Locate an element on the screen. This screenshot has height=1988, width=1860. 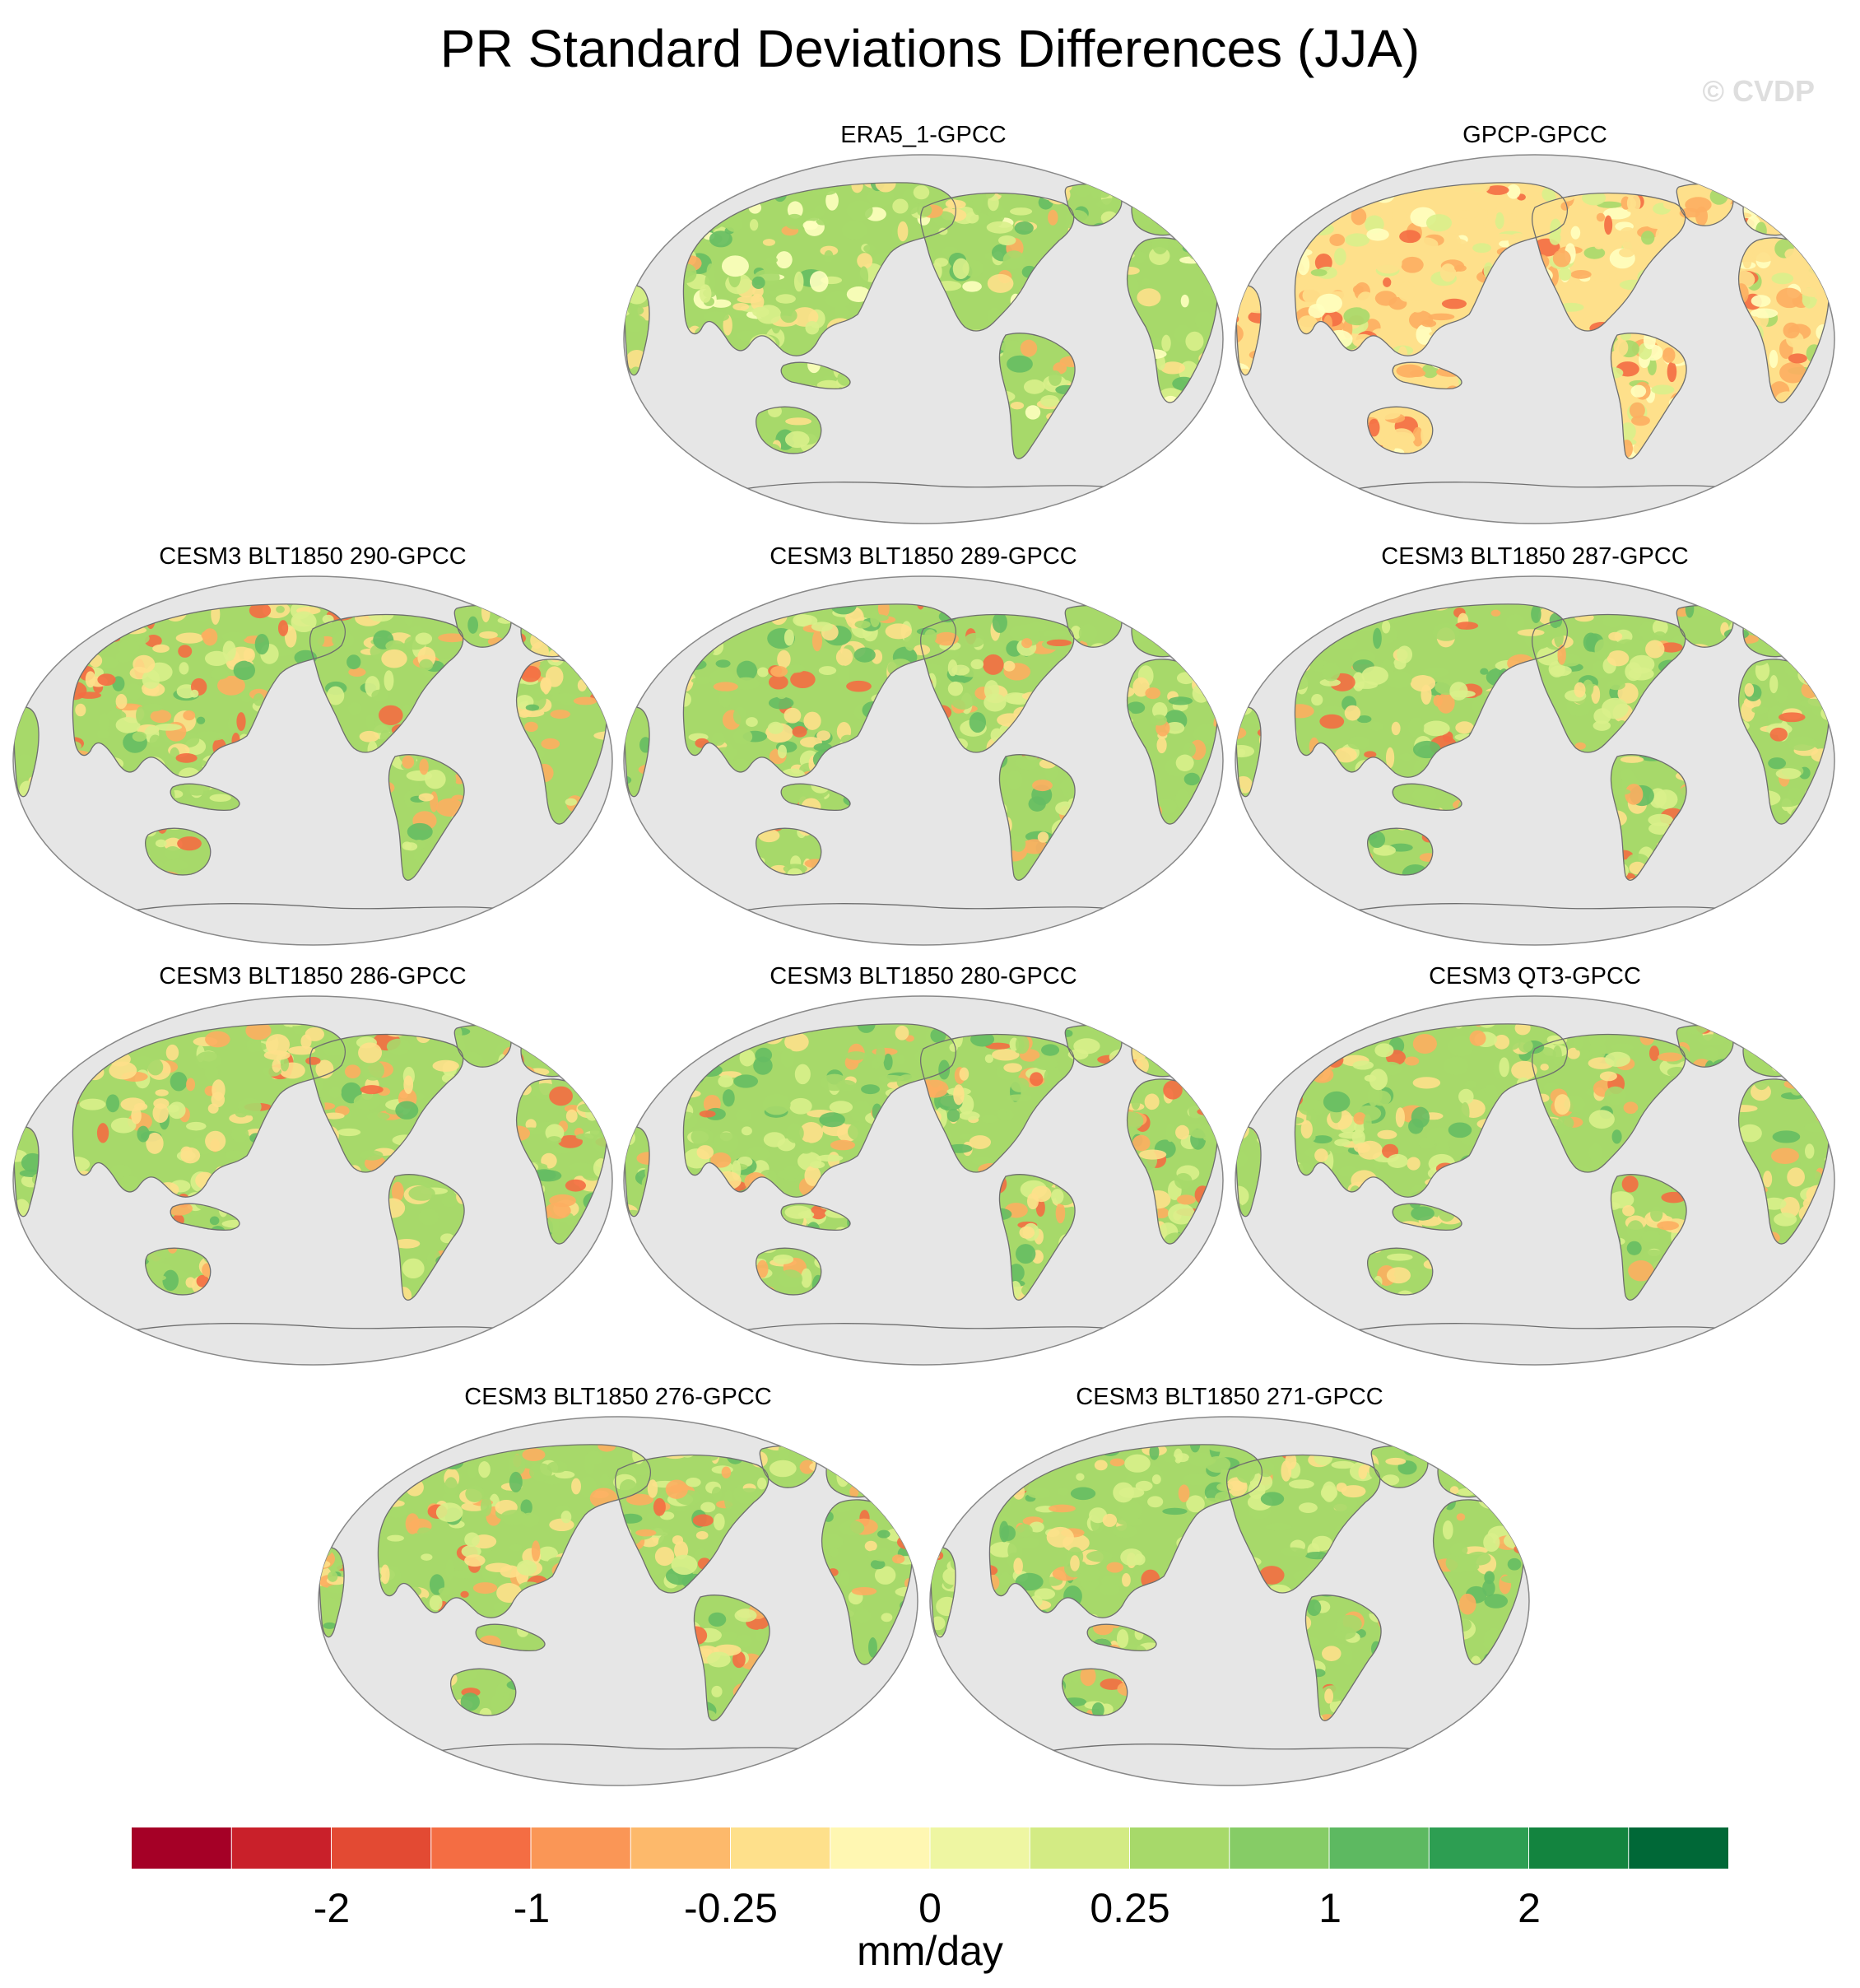
panel-title: CESM3 BLT1850 280-GPCC is located at coordinates (923, 976).